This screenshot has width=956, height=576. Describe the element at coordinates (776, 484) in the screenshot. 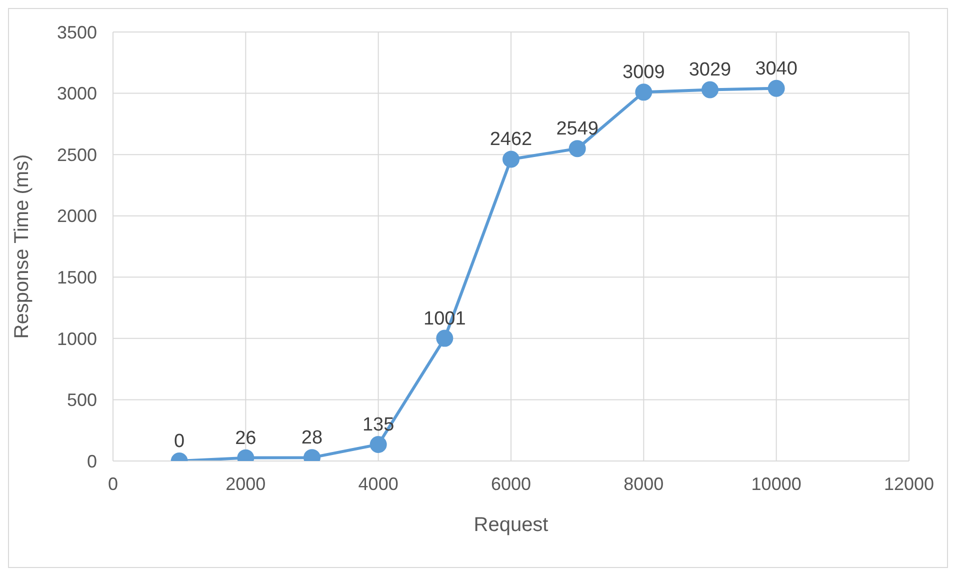

I see `x-tick-label: 10000` at that location.